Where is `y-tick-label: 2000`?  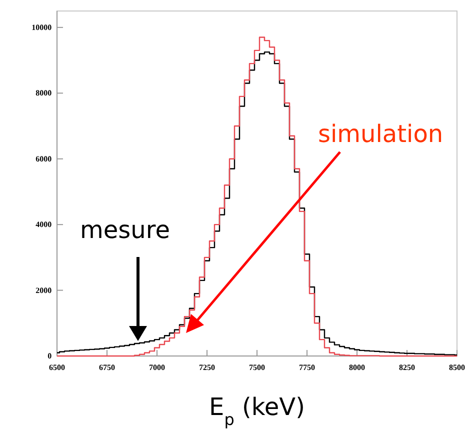
y-tick-label: 2000 is located at coordinates (44, 290).